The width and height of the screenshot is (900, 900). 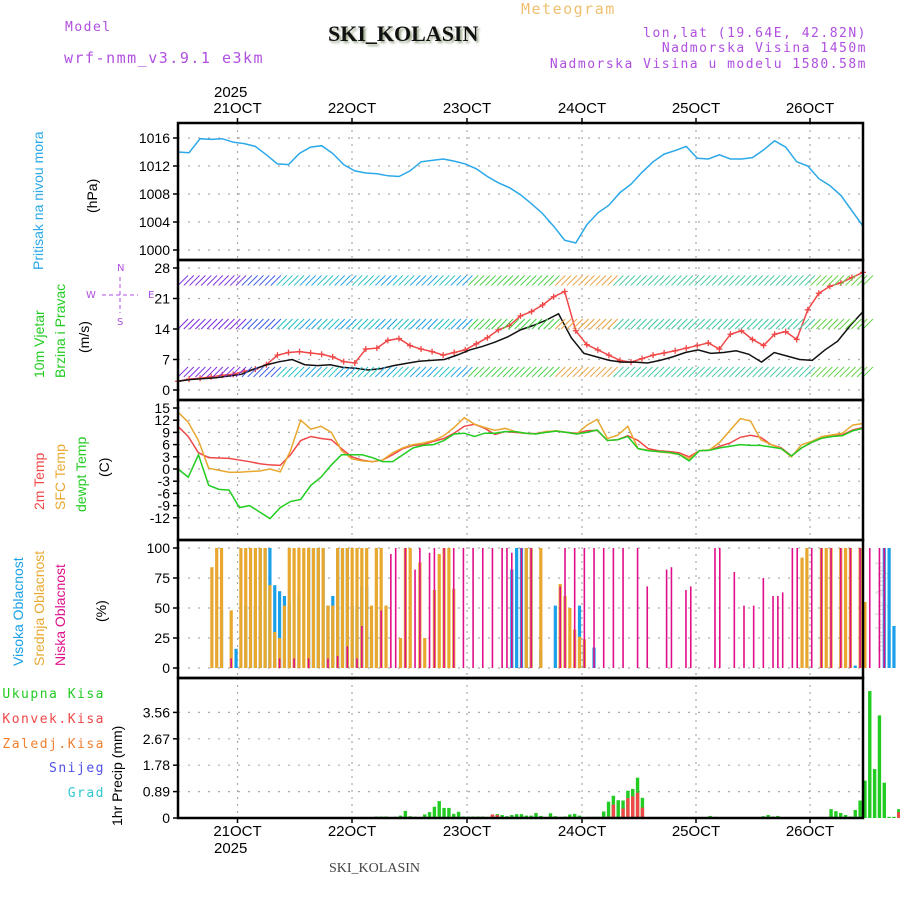 I want to click on compass-e: E, so click(x=151, y=295).